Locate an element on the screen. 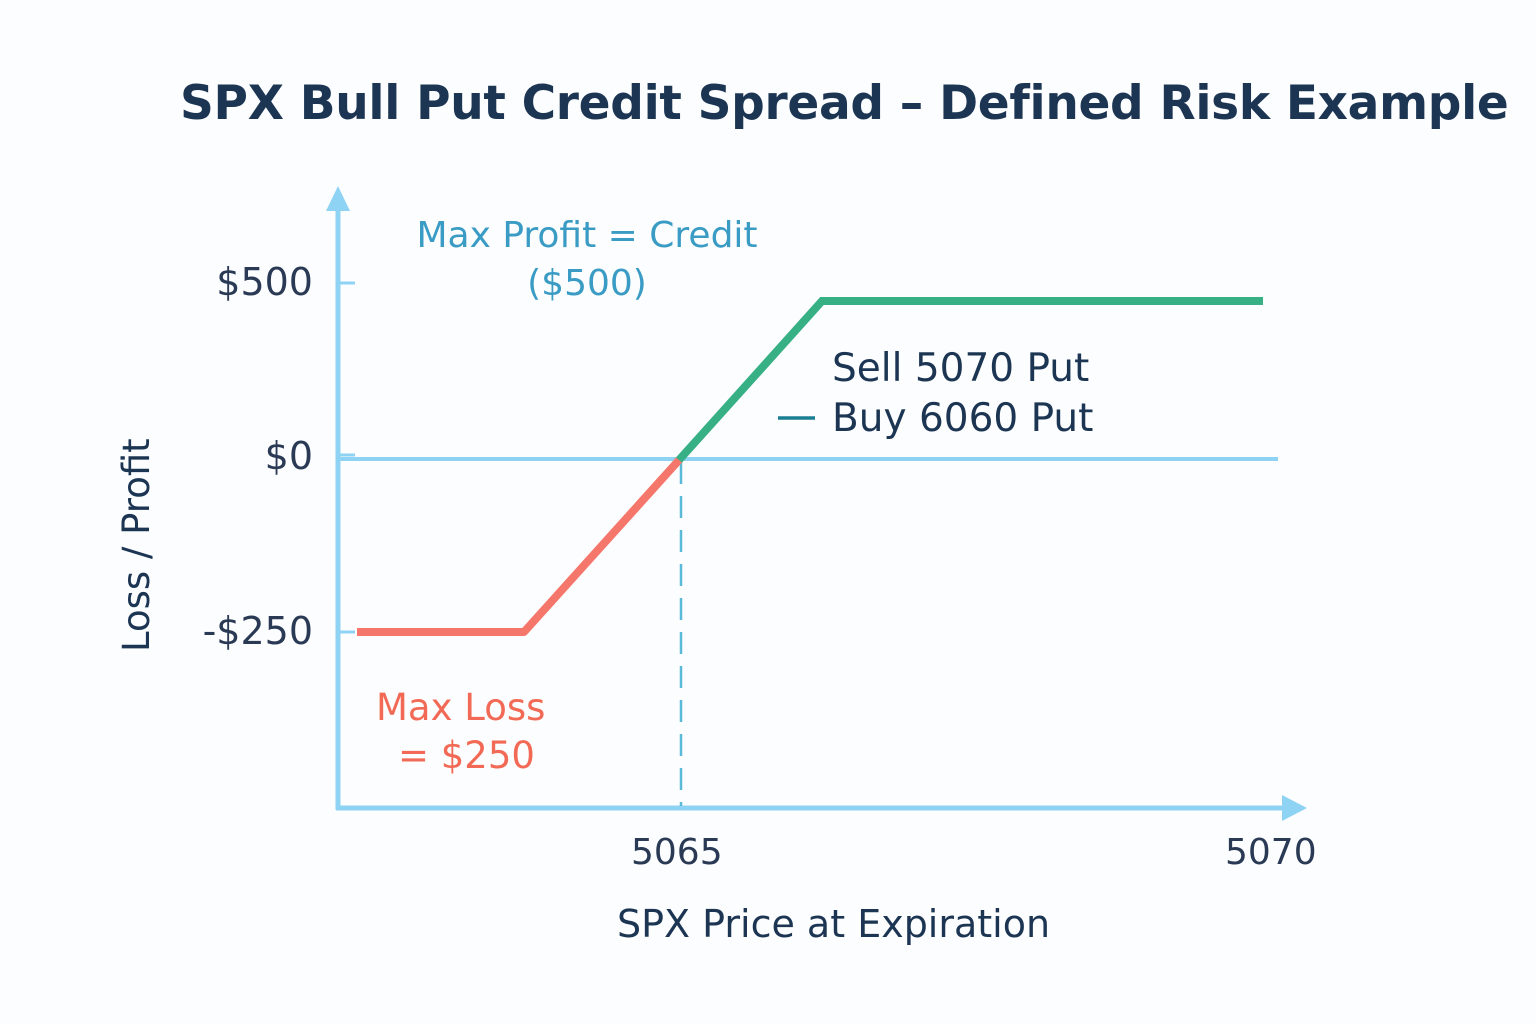 The width and height of the screenshot is (1536, 1024). x-tick-label-5070: 5070 is located at coordinates (1271, 852).